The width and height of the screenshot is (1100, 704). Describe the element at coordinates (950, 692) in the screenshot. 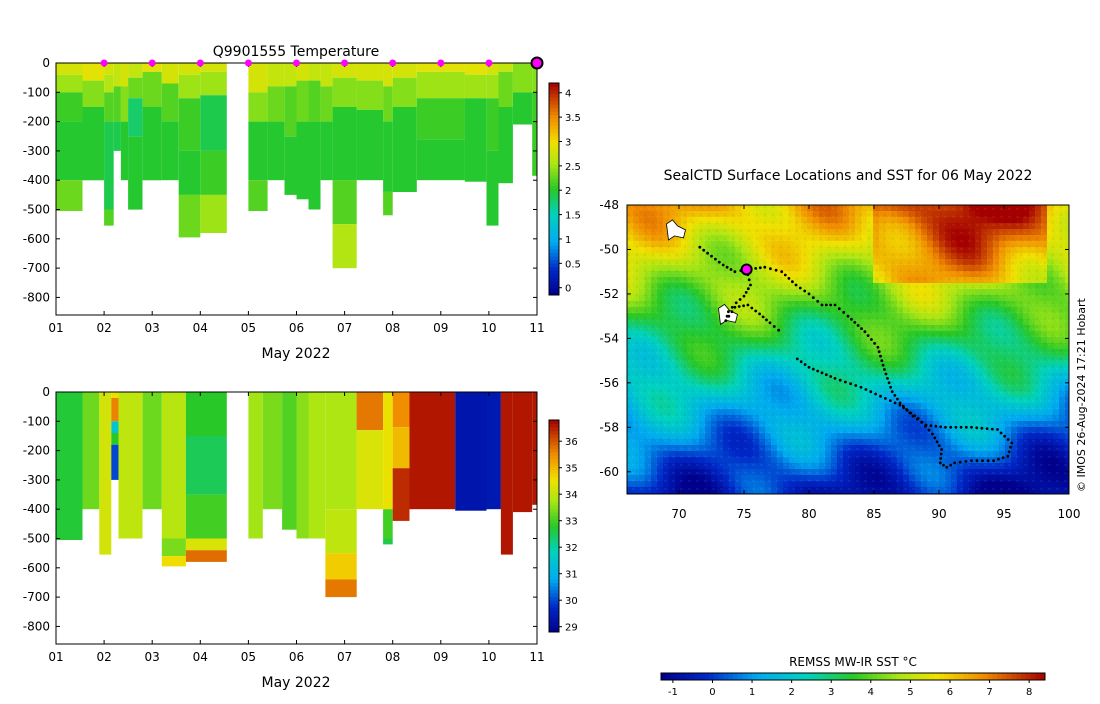

I see `sst-colorbar-tick-label: 6` at that location.